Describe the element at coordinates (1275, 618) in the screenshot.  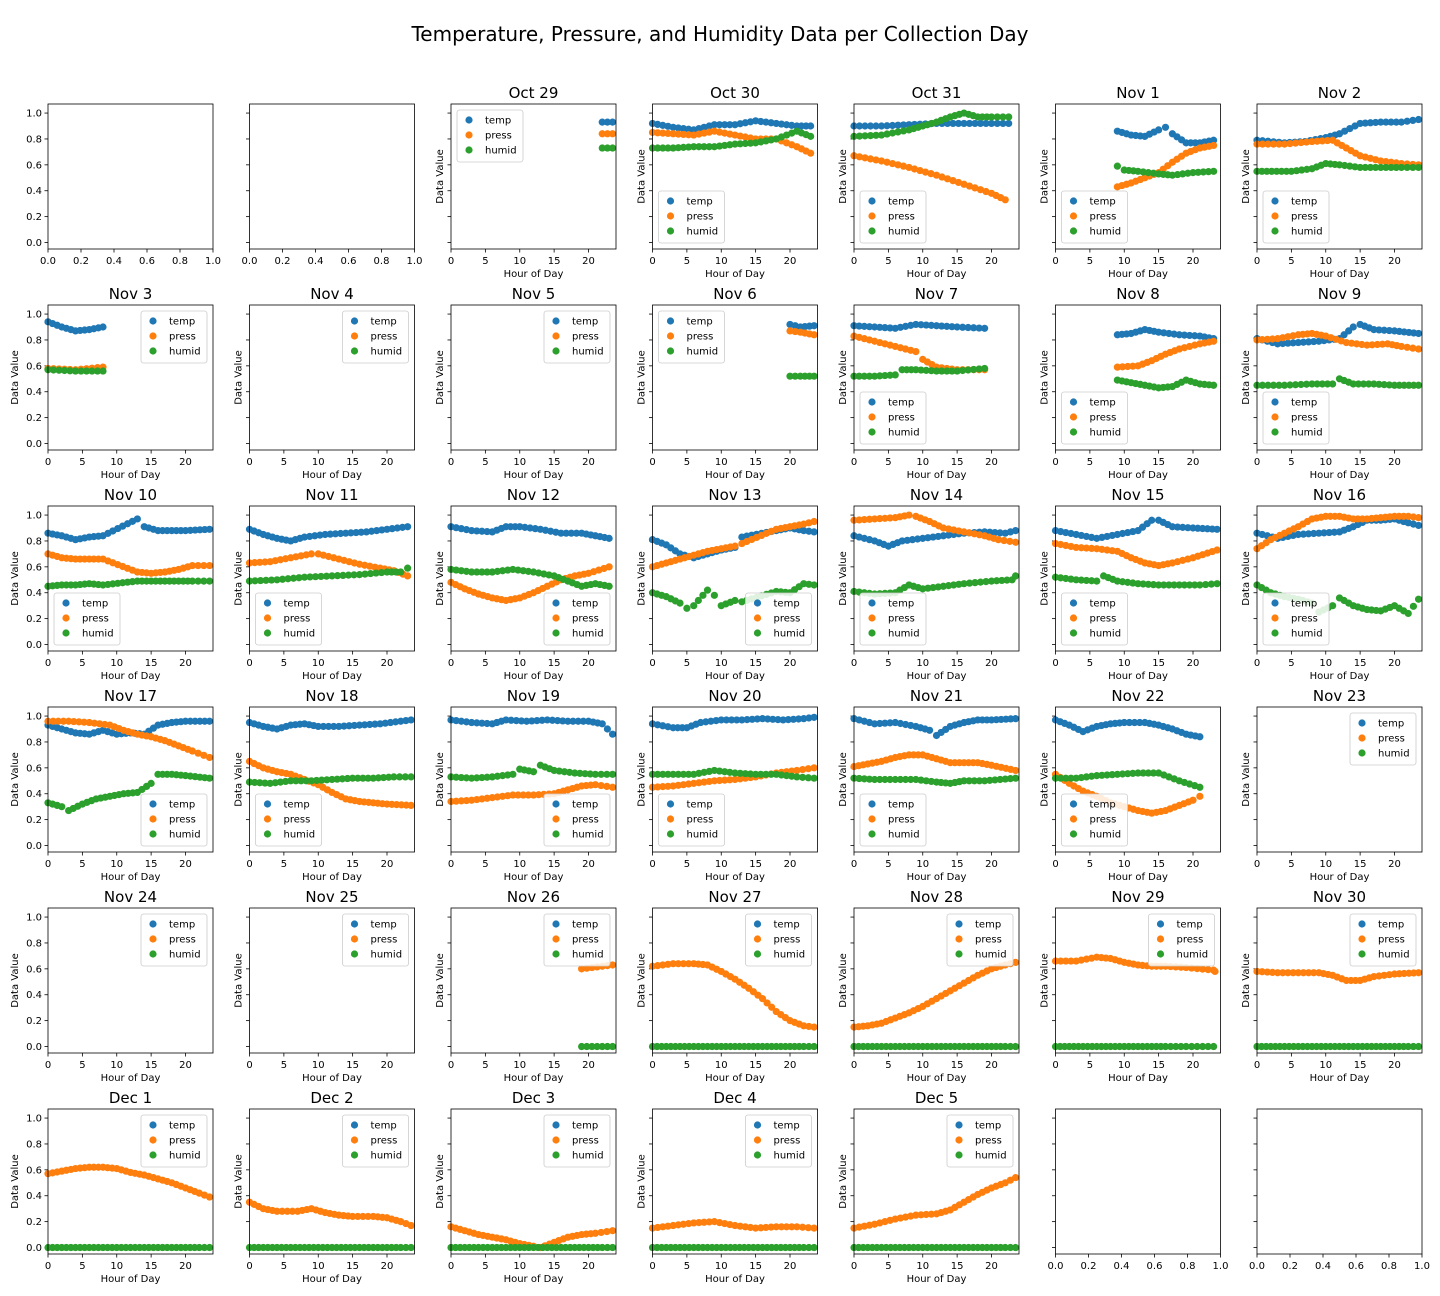
I see `legend-marker-press` at that location.